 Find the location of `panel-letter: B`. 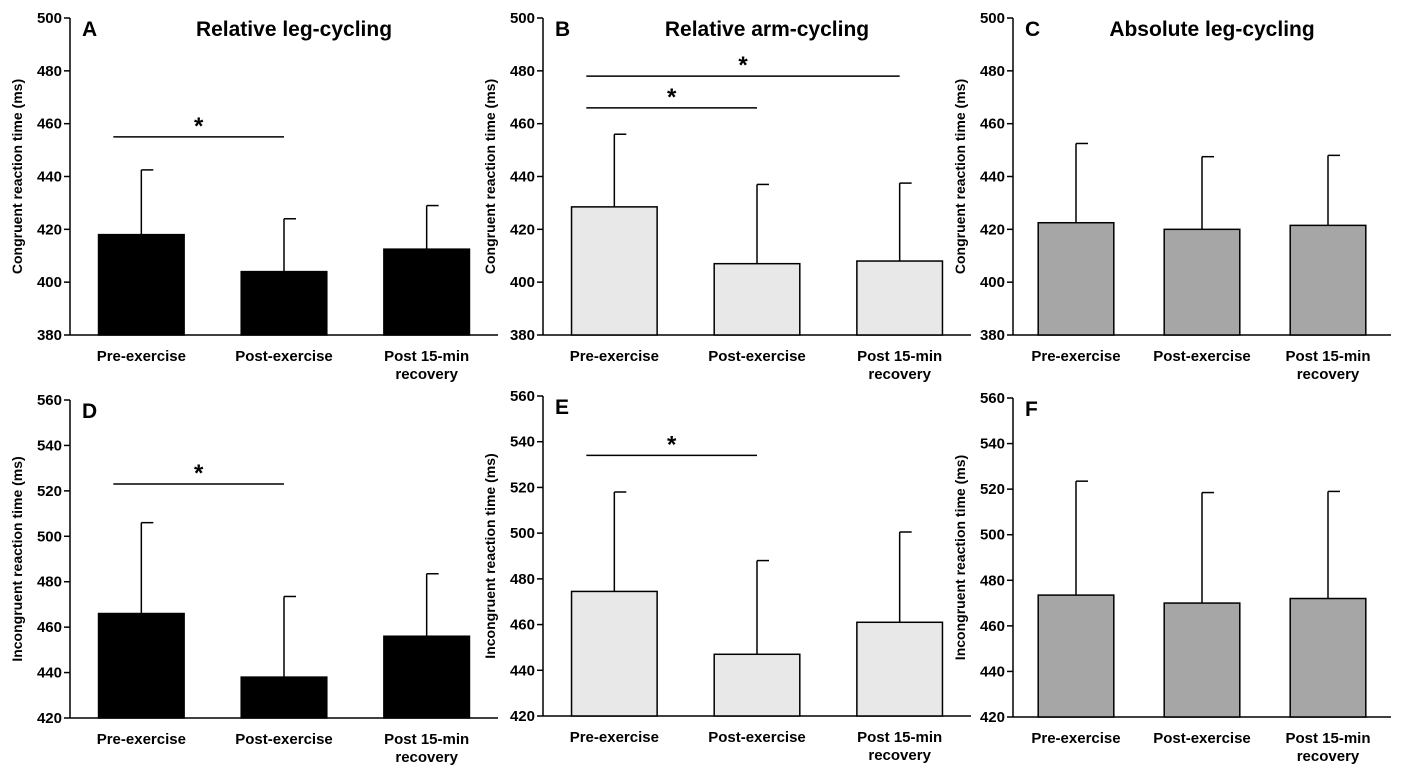

panel-letter: B is located at coordinates (562, 29).